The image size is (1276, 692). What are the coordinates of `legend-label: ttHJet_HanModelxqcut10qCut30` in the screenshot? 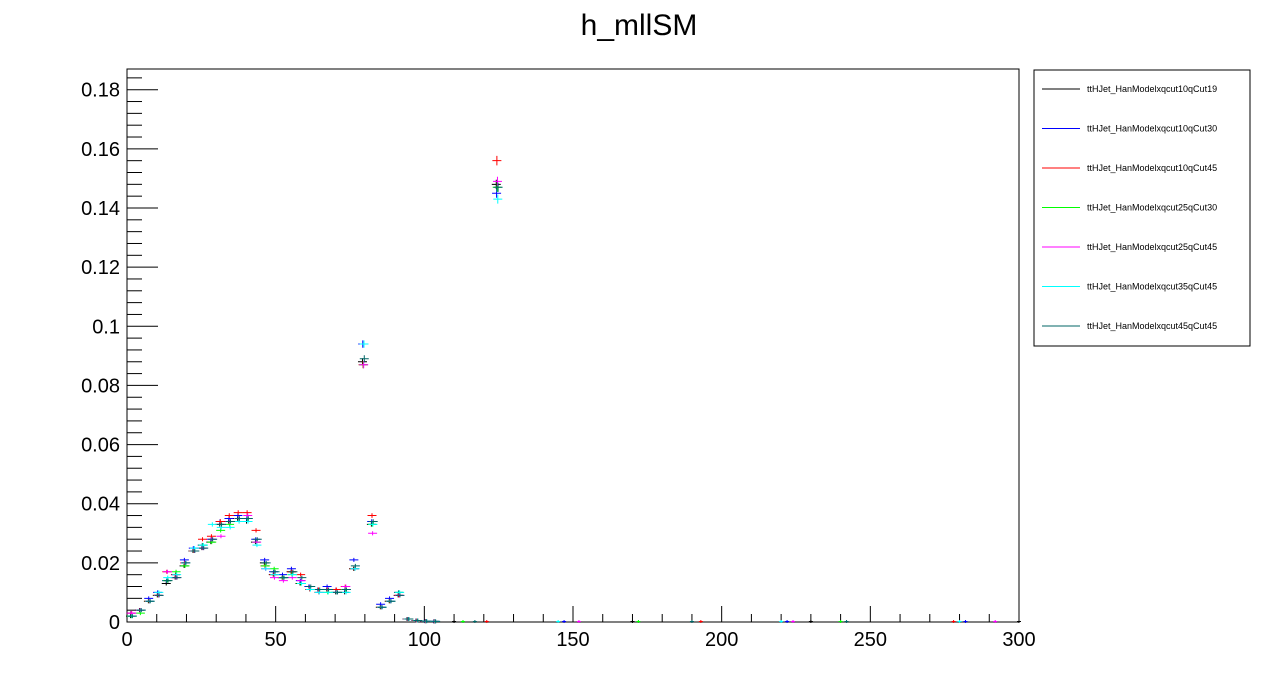 It's located at (1152, 129).